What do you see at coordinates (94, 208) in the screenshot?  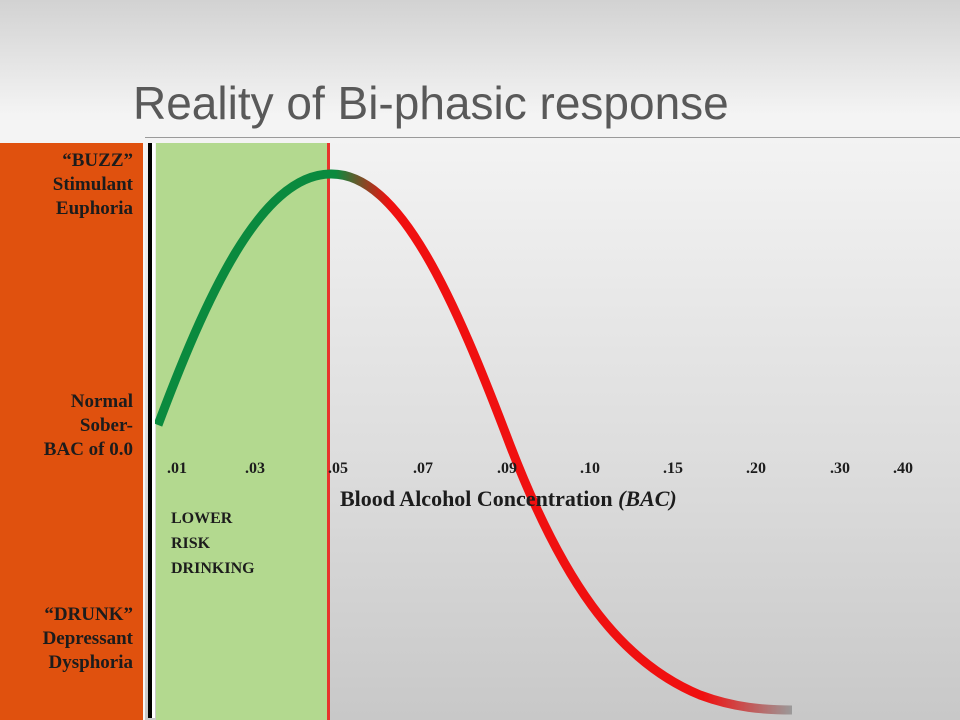 I see `label-euphoria: Euphoria` at bounding box center [94, 208].